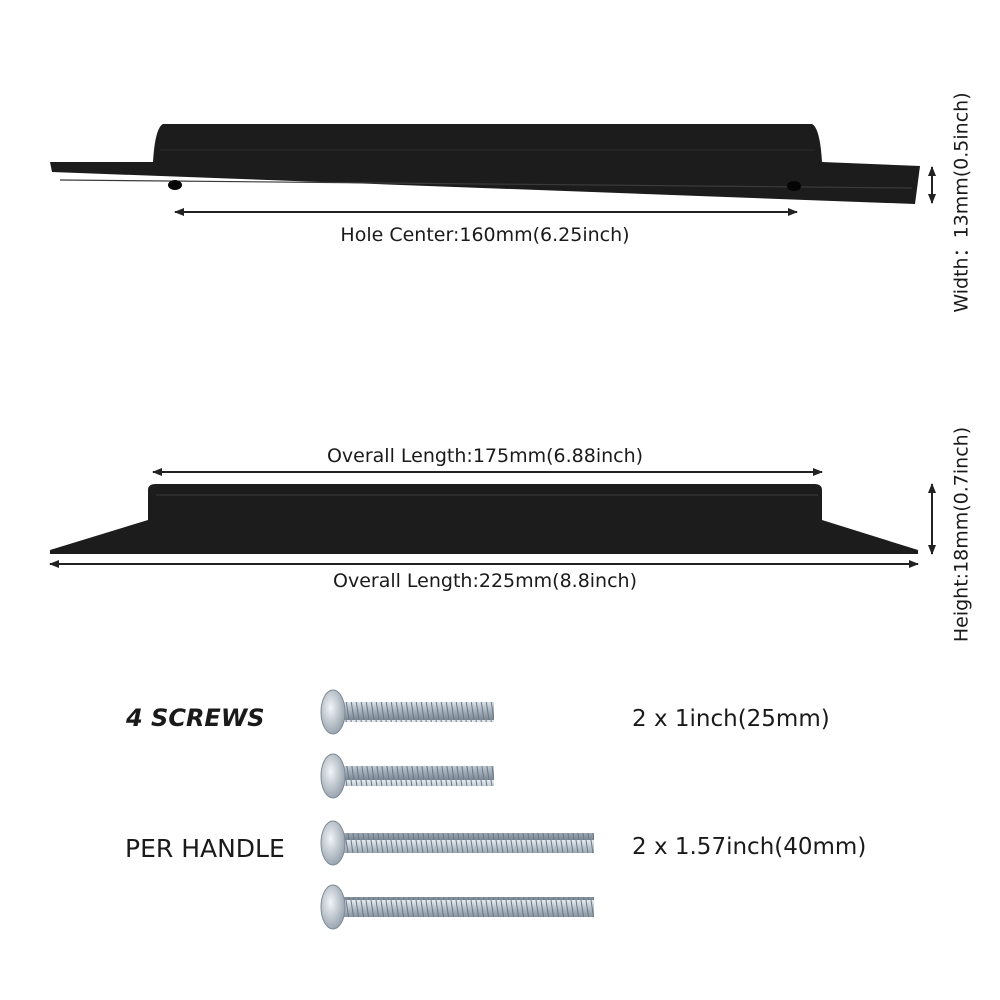  Describe the element at coordinates (961, 534) in the screenshot. I see `height-label: Height:18mm(0.7inch)` at that location.